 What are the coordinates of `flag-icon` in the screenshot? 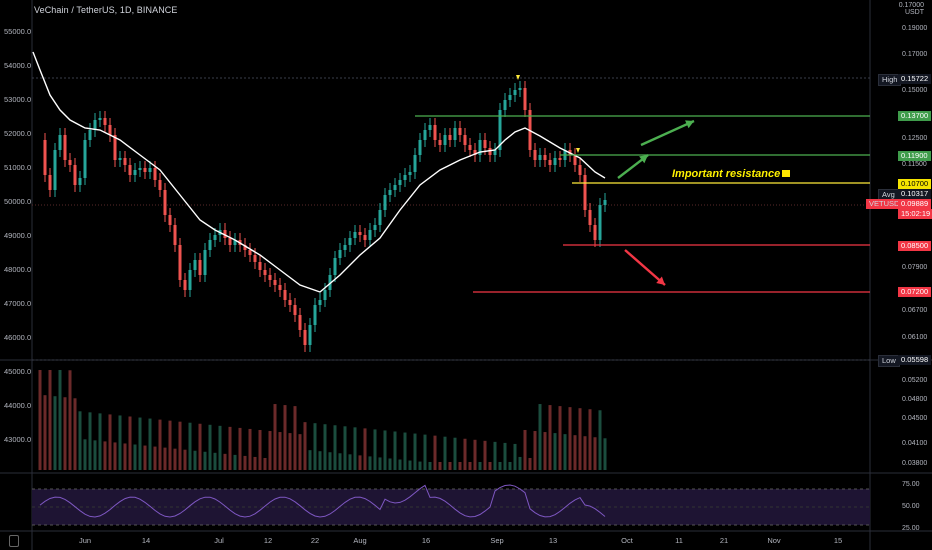 It's located at (786, 173).